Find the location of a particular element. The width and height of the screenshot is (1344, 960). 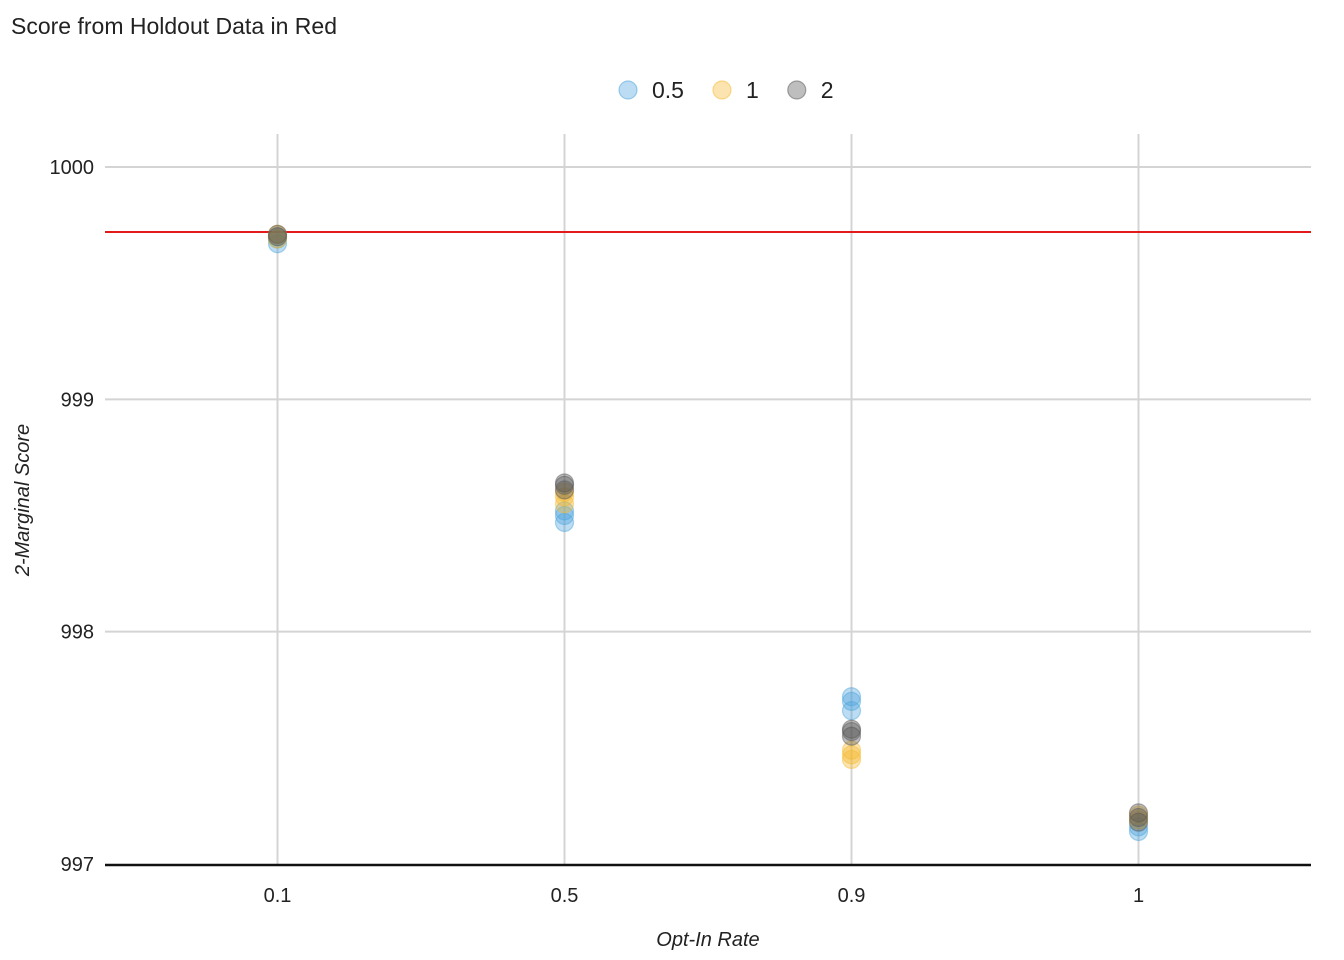

point-0.5-0.5-5 is located at coordinates (564, 511).